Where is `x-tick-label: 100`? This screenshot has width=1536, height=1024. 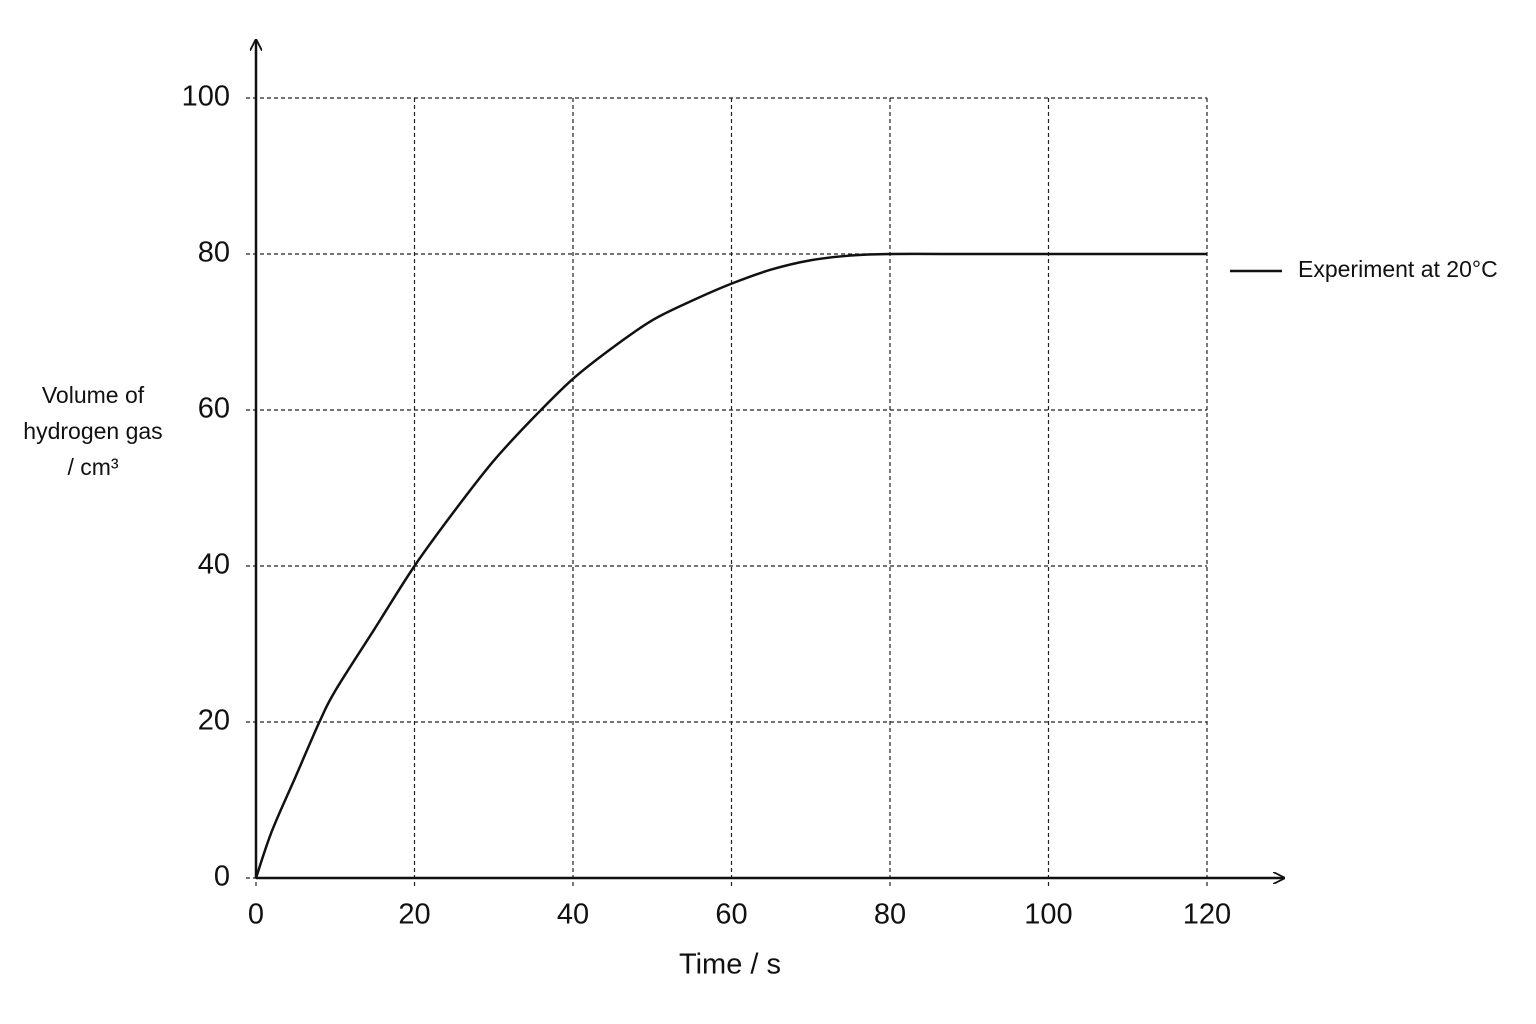 x-tick-label: 100 is located at coordinates (1048, 915).